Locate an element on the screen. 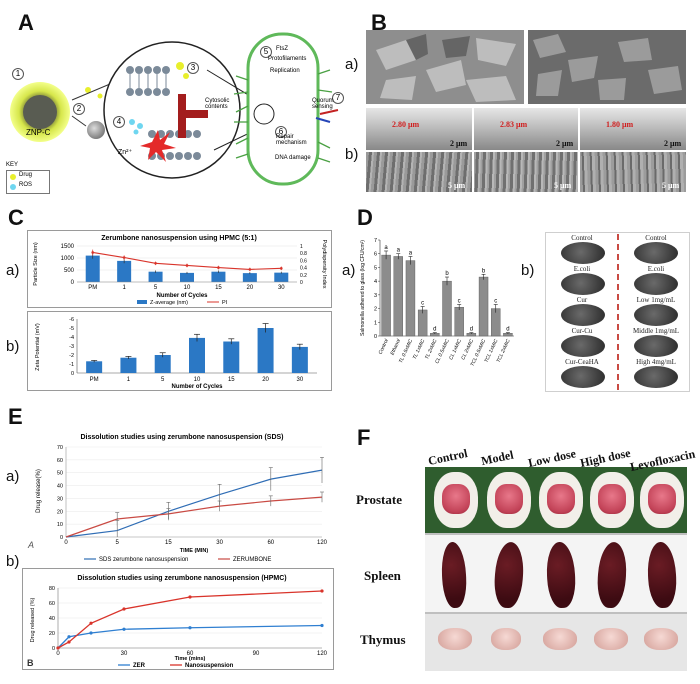 The width and height of the screenshot is (700, 684). panel-b-sub-b: b) is located at coordinates (352, 154).